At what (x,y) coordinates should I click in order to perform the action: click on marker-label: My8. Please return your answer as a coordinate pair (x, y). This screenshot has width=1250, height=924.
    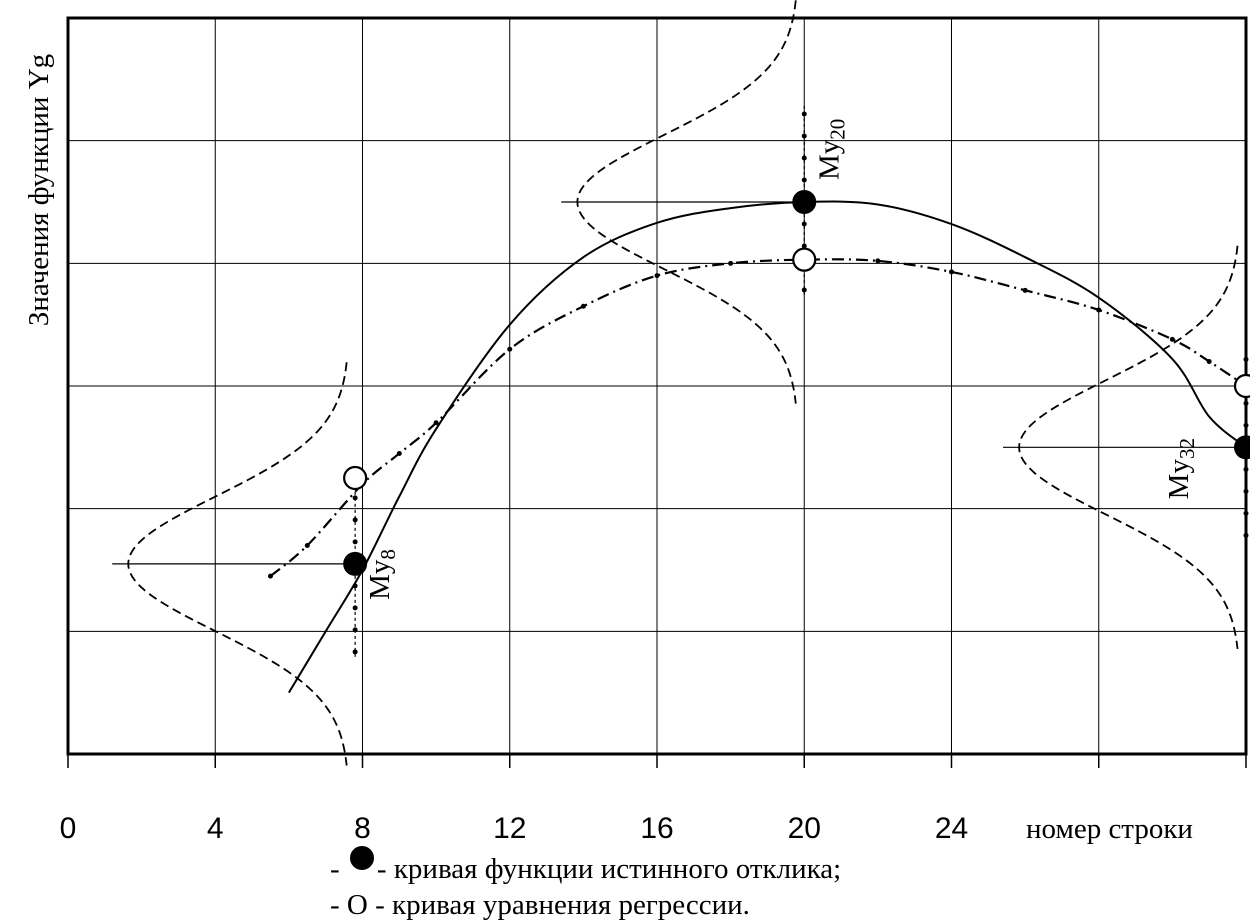
    Looking at the image, I should click on (382, 574).